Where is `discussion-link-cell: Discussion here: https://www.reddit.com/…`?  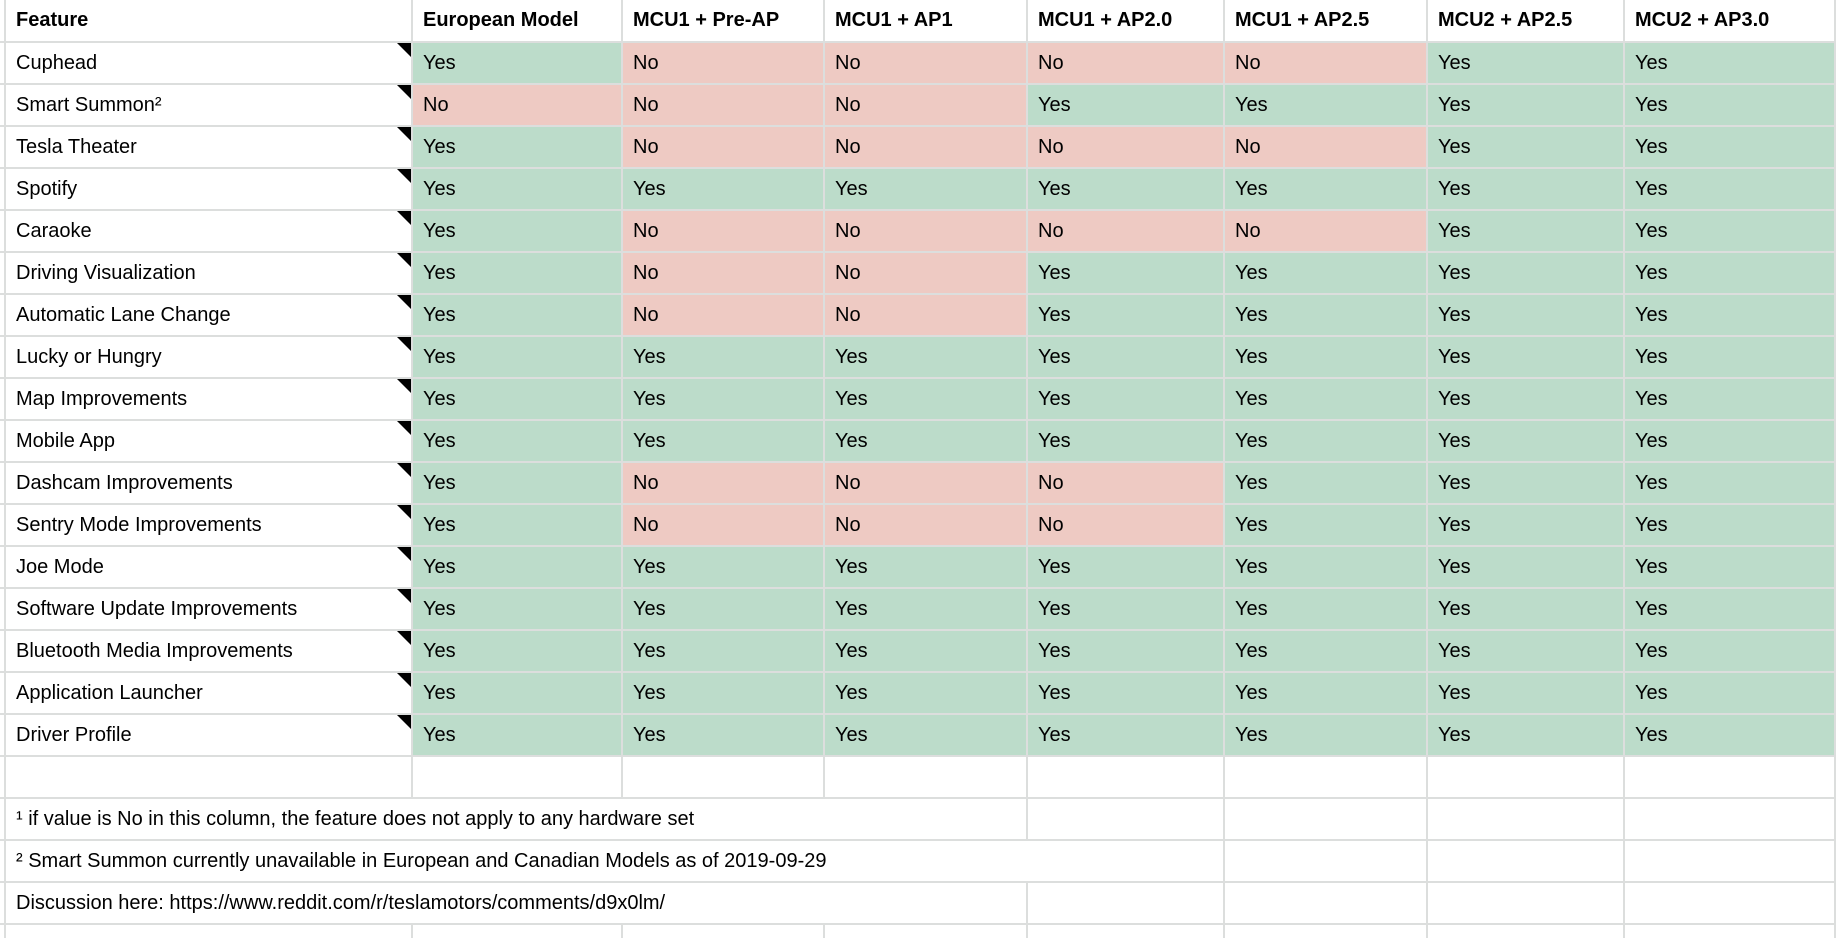 discussion-link-cell: Discussion here: https://www.reddit.com/… is located at coordinates (517, 904).